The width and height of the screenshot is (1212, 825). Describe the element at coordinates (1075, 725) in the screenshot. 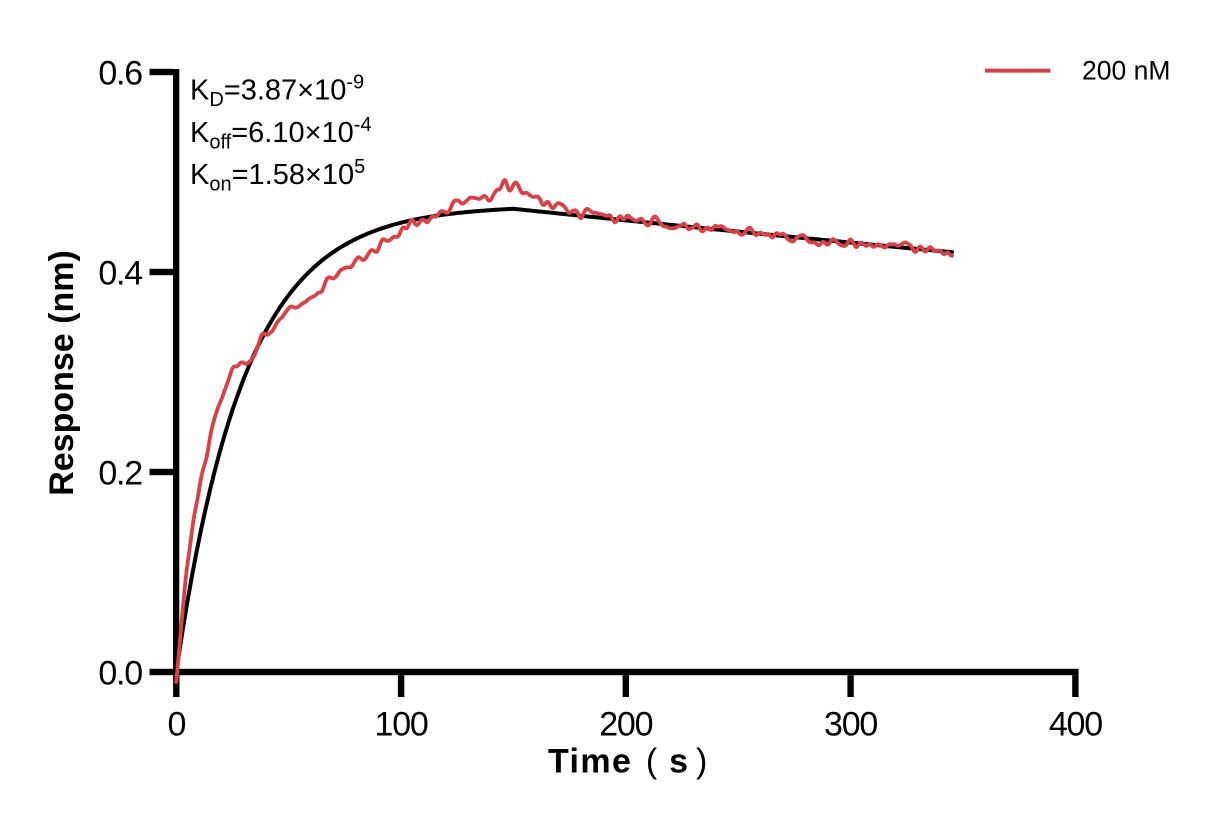

I see `svg-text: 400` at that location.